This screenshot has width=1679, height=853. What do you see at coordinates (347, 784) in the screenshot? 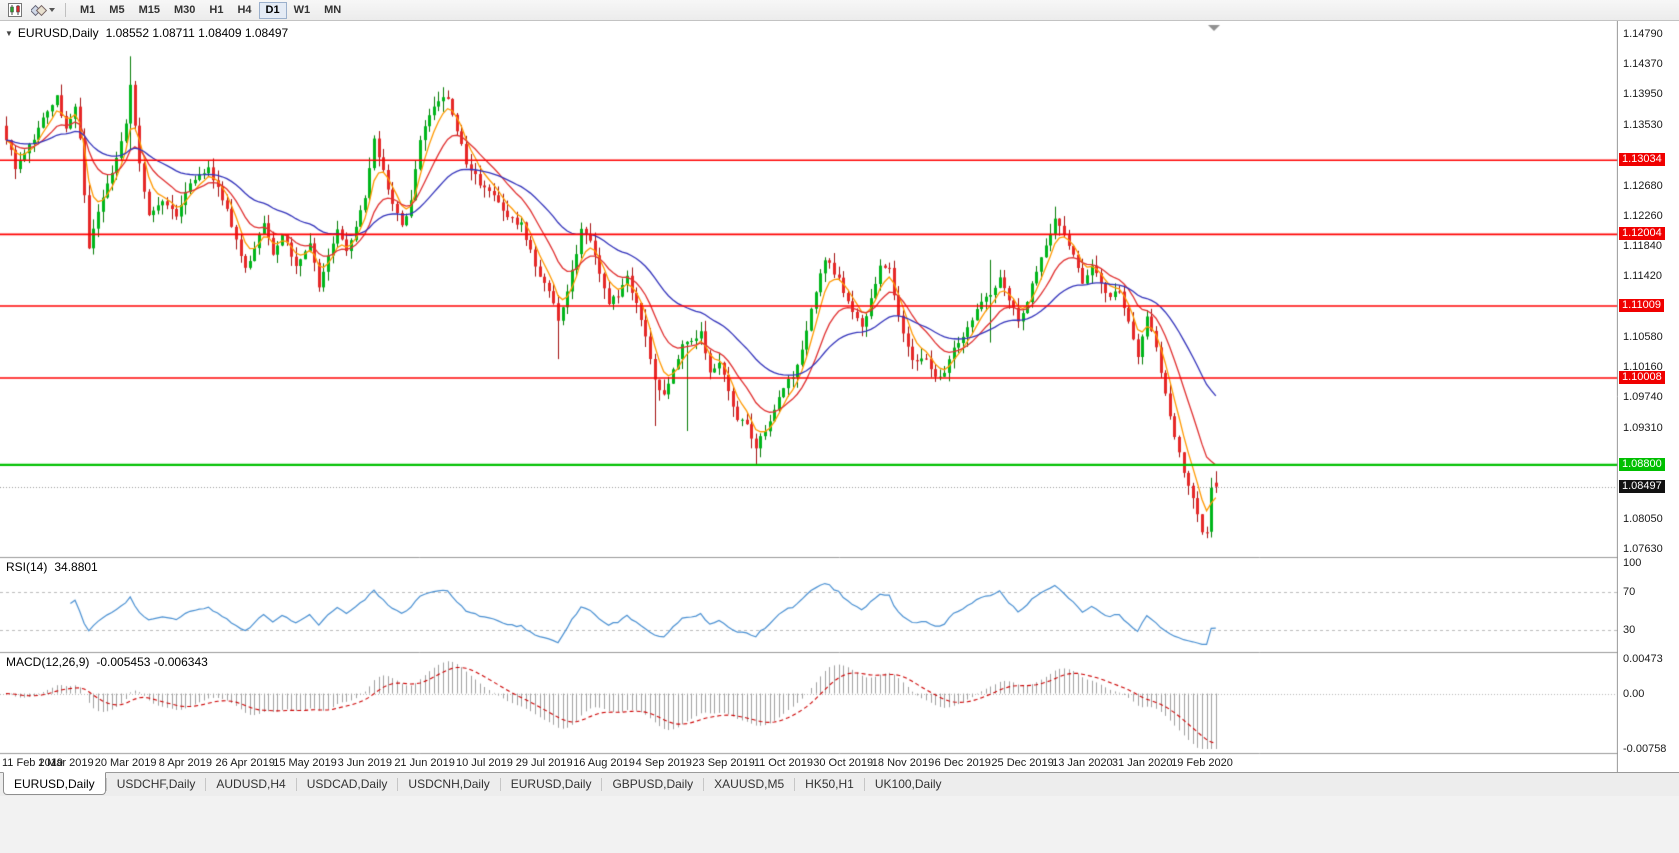
I see `chart-tab-usdcad-daily: USDCAD,Daily` at bounding box center [347, 784].